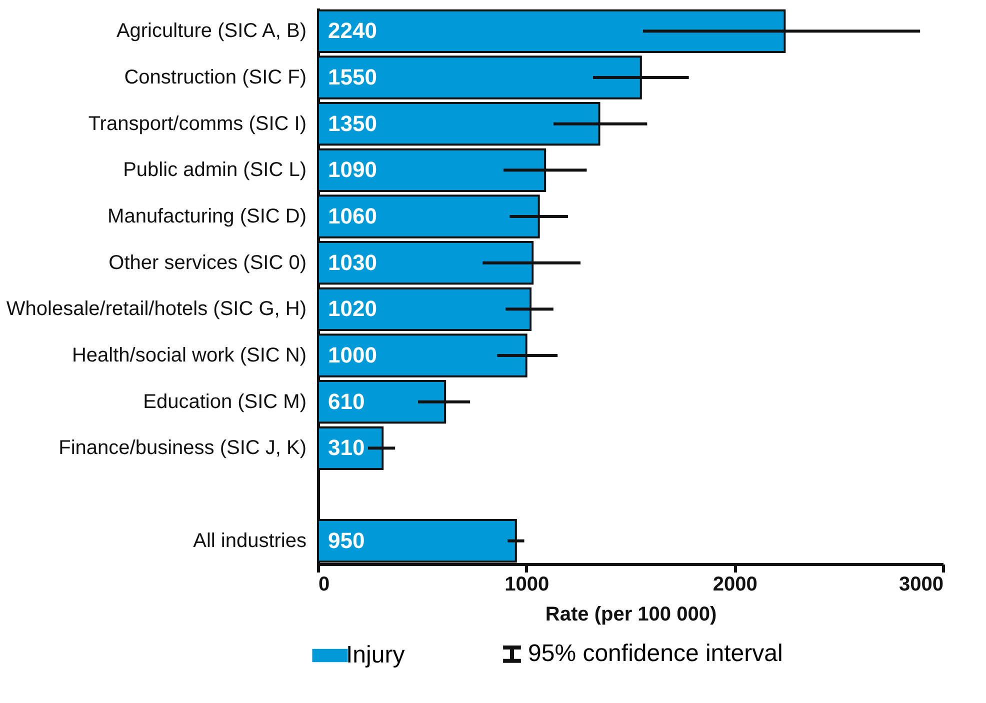 This screenshot has height=703, width=986. What do you see at coordinates (215, 77) in the screenshot?
I see `y-tick-label: Construction (SIC F)` at bounding box center [215, 77].